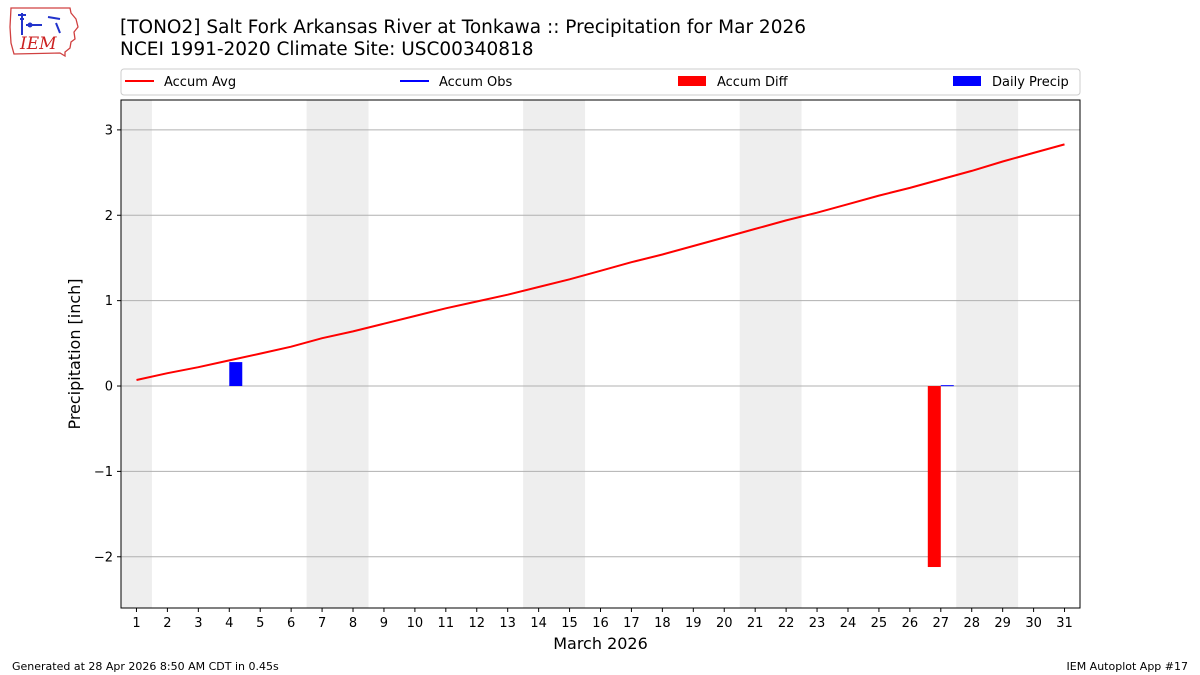  What do you see at coordinates (786, 623) in the screenshot?
I see `x-tick-label: 22` at bounding box center [786, 623].